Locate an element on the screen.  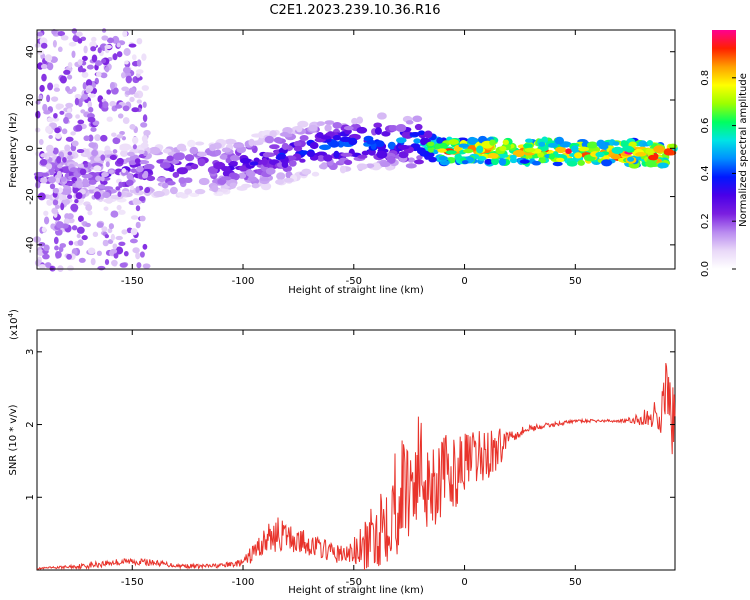
colorbar-tick-label: 0.0 is located at coordinates (705, 269).